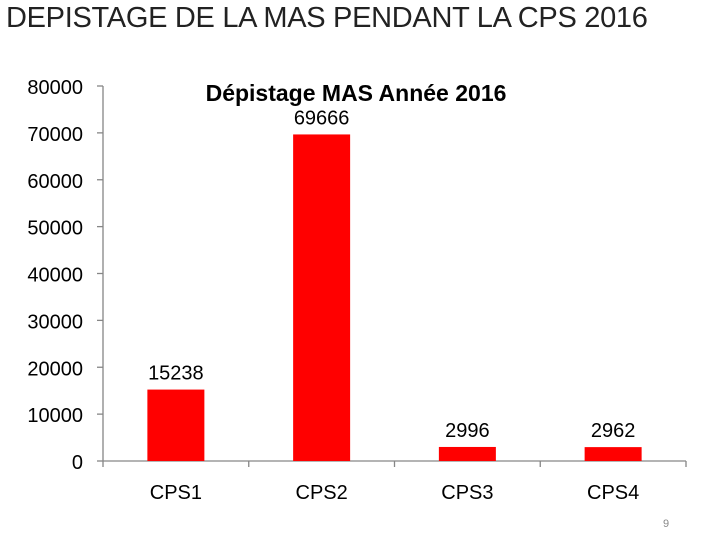 The height and width of the screenshot is (540, 720). What do you see at coordinates (327, 18) in the screenshot?
I see `slide-title: DEPISTAGE DE LA MAS PENDANT LA CPS 2016` at bounding box center [327, 18].